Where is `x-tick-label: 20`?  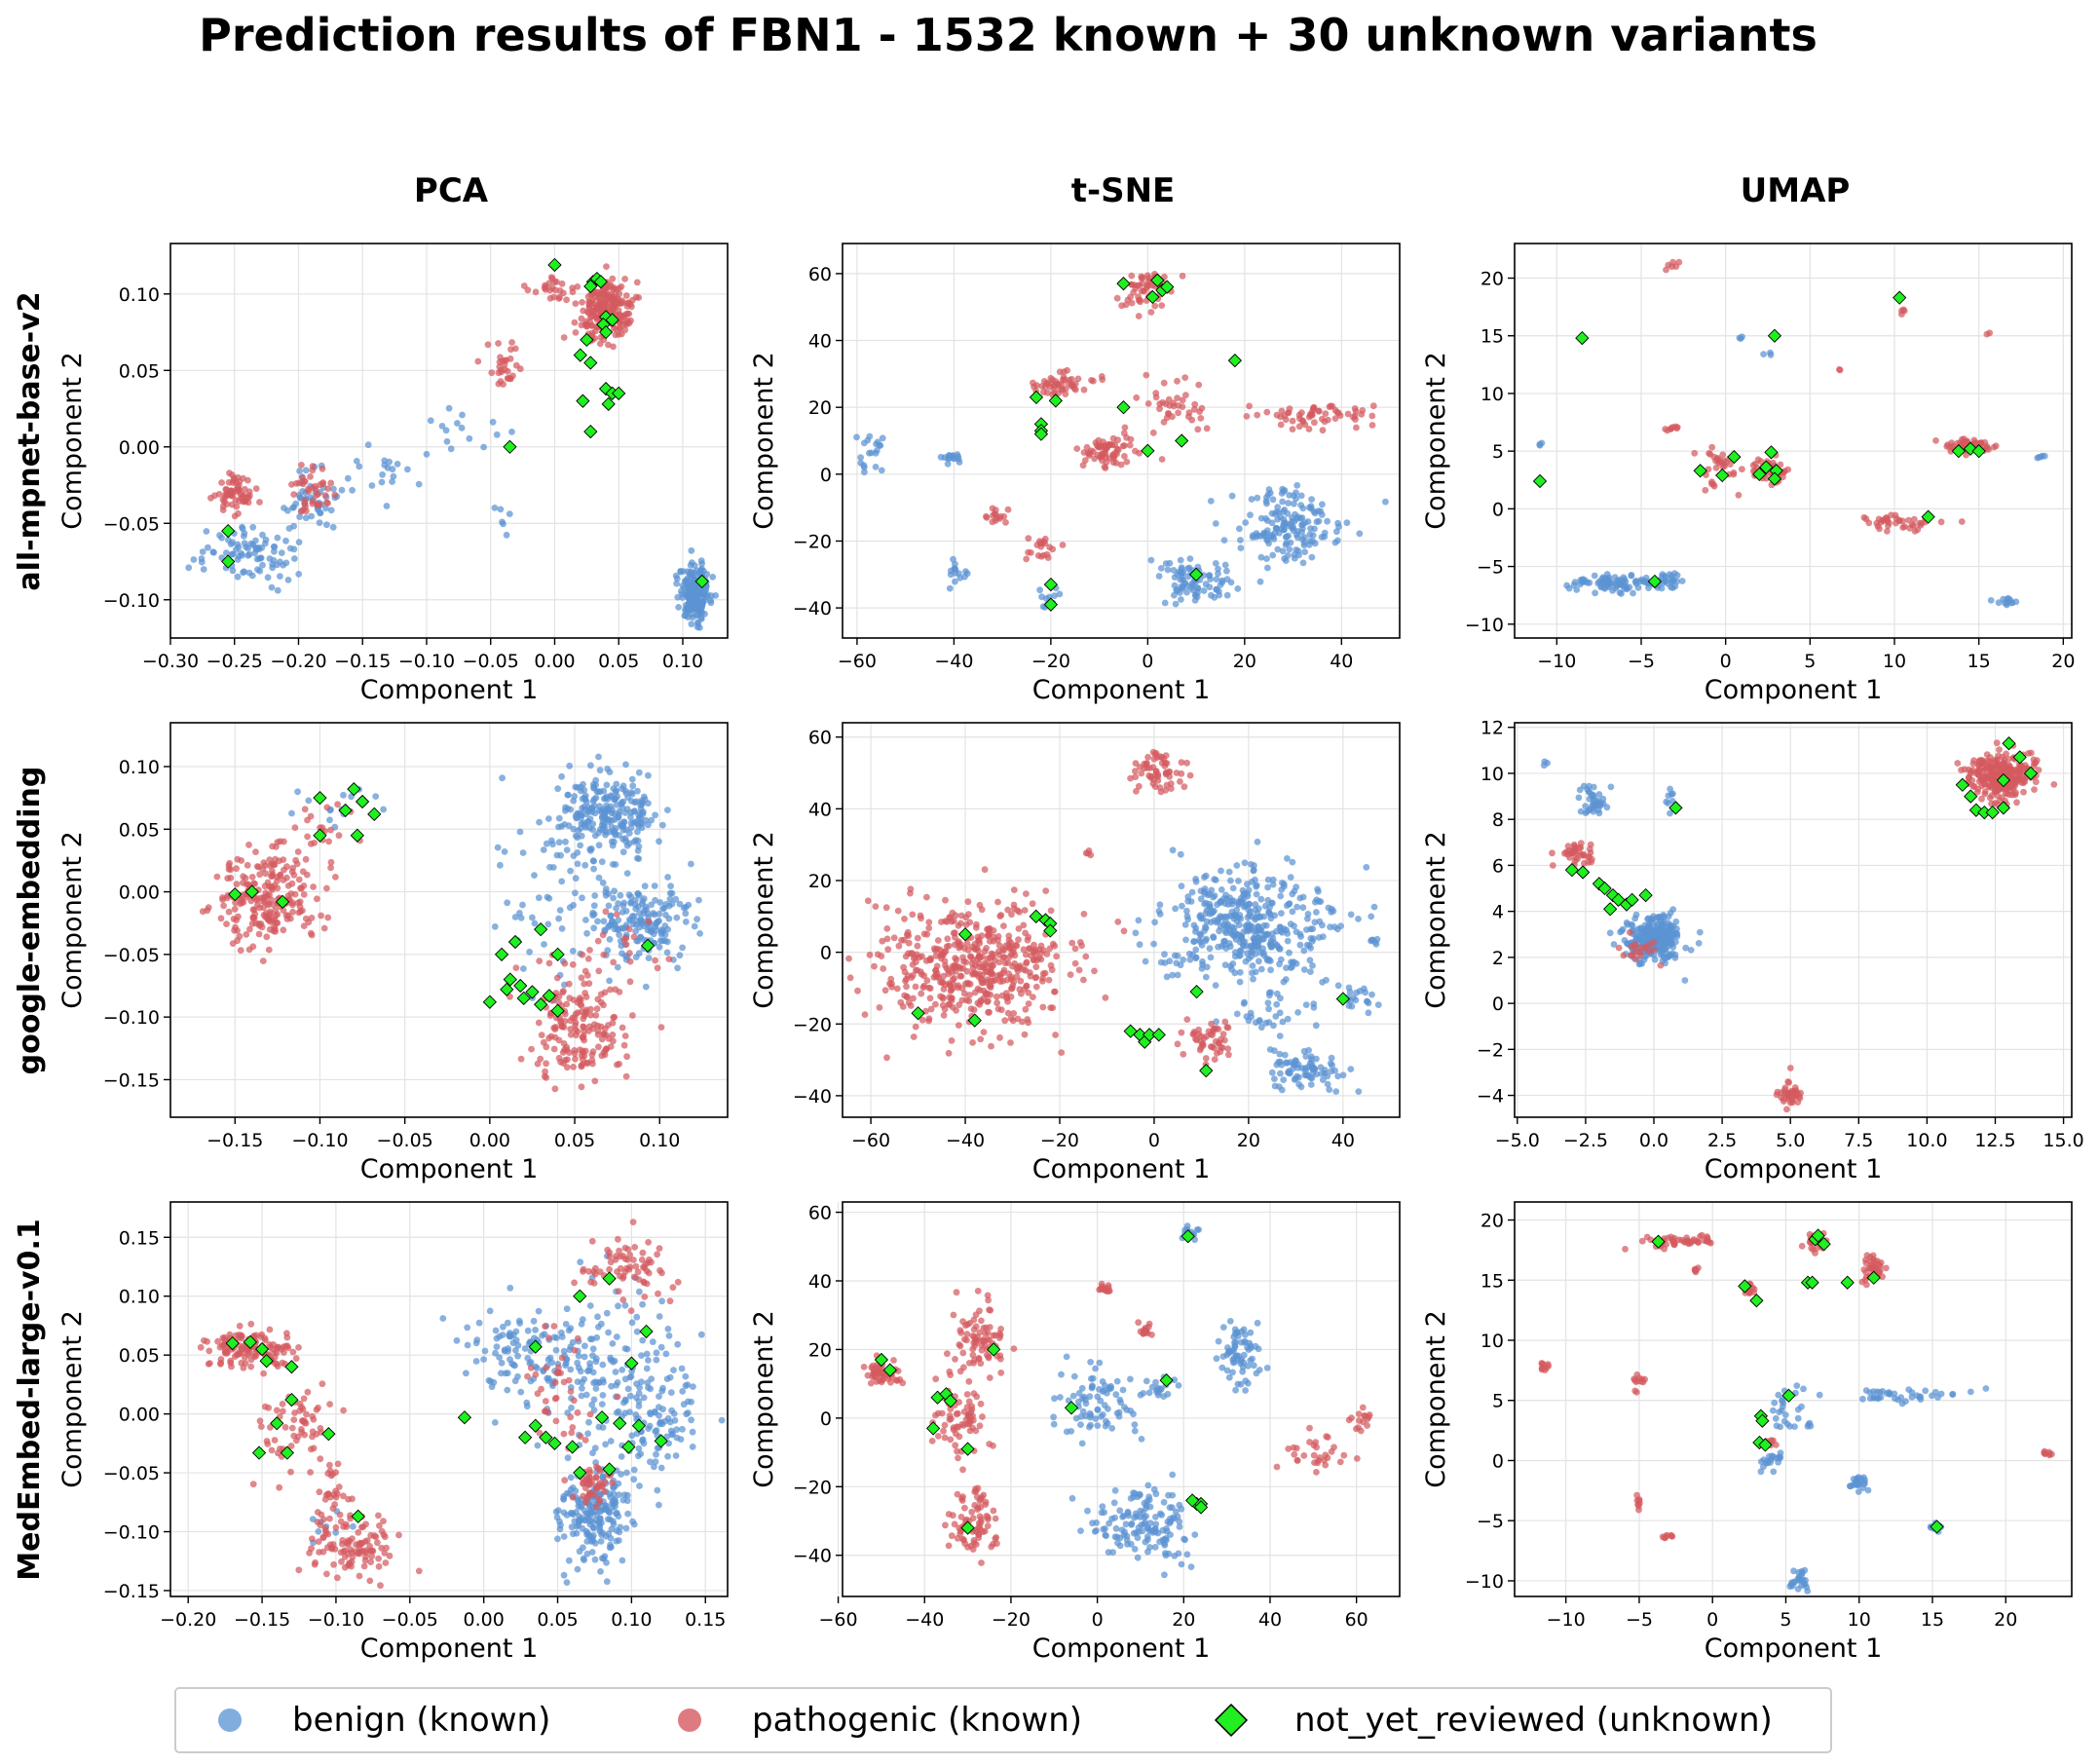
x-tick-label: 20 is located at coordinates (2063, 661).